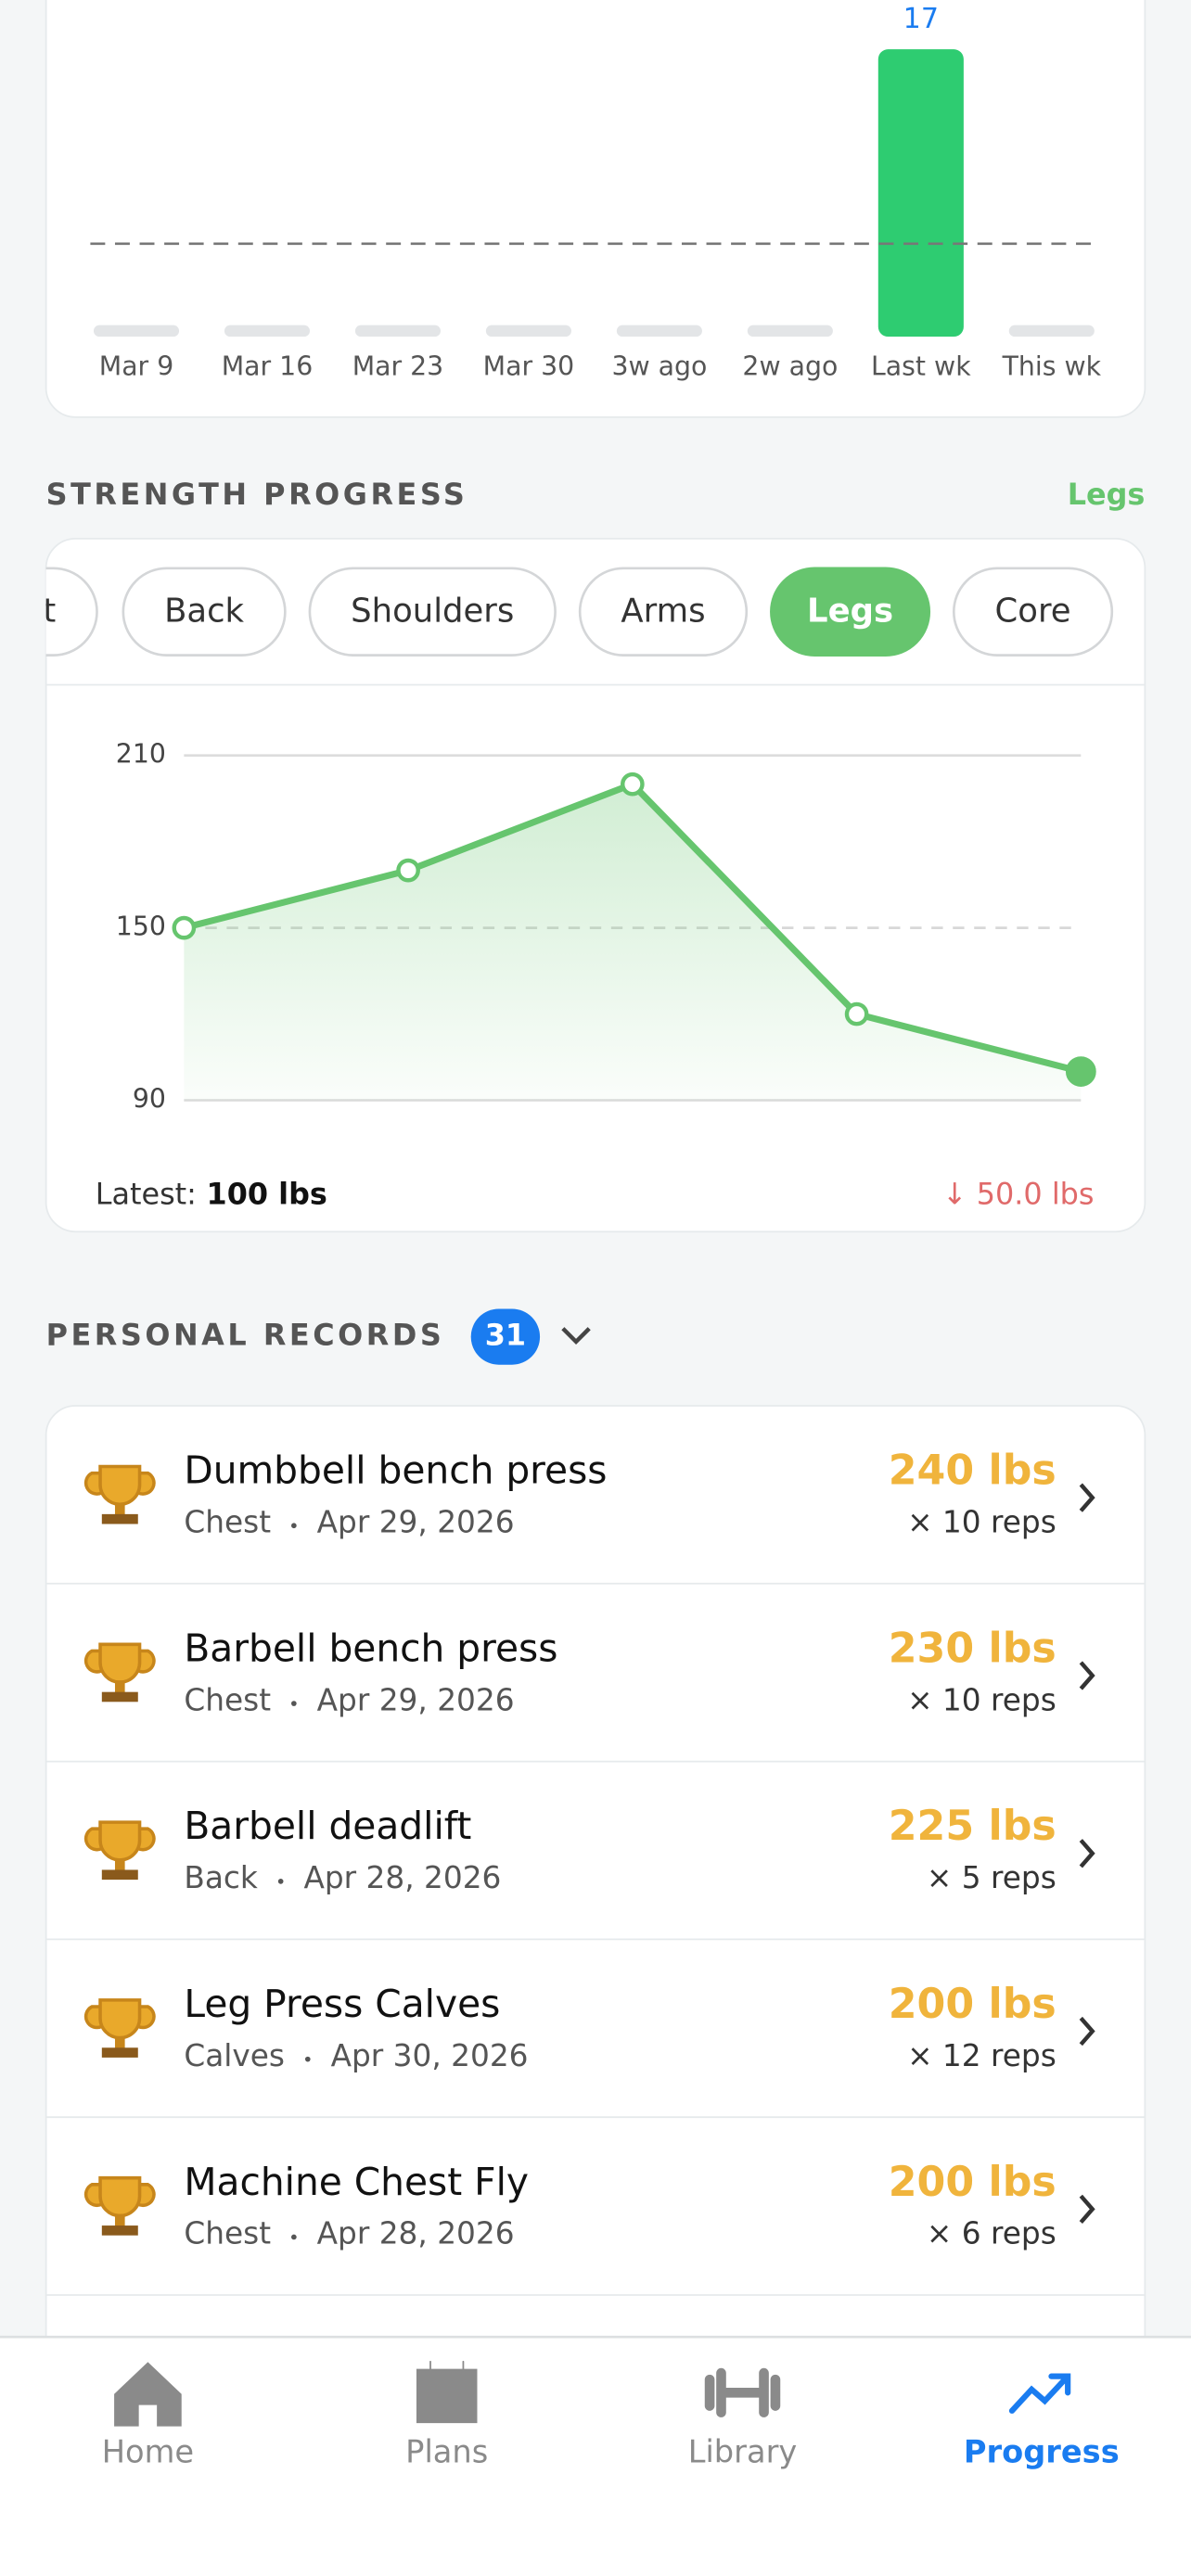 The width and height of the screenshot is (1191, 2576). Describe the element at coordinates (370, 1648) in the screenshot. I see `record-name: Barbell bench press` at that location.